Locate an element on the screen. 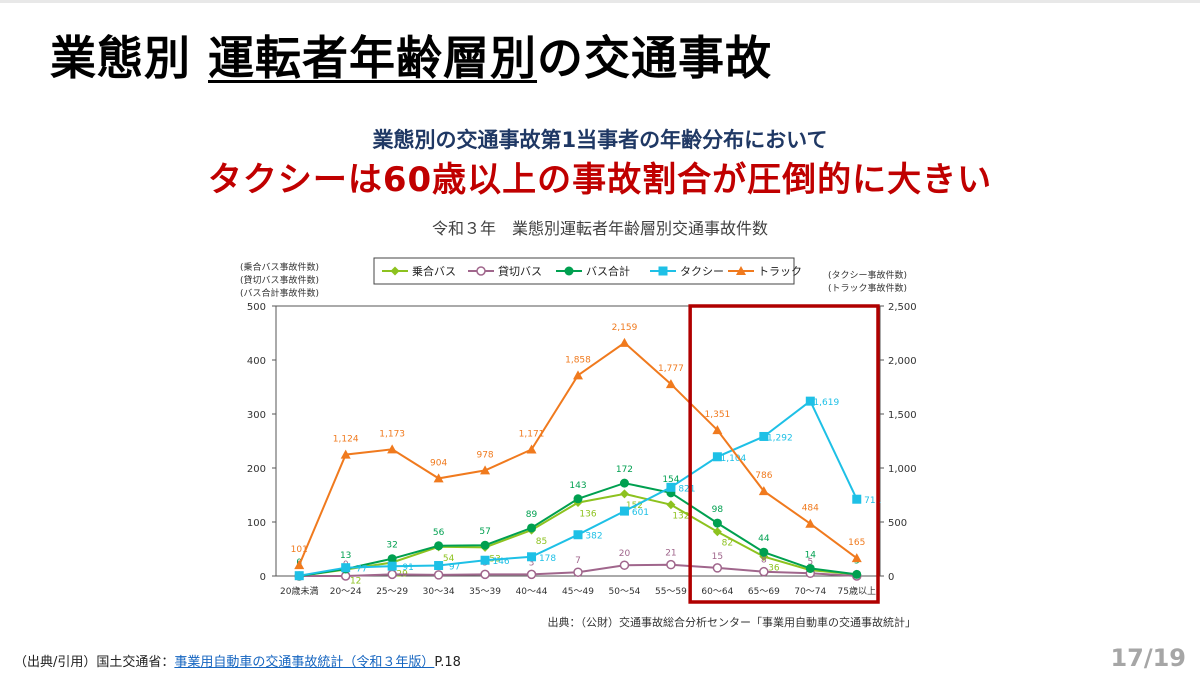 This screenshot has width=1200, height=674. data-label: 1,858 is located at coordinates (578, 360).